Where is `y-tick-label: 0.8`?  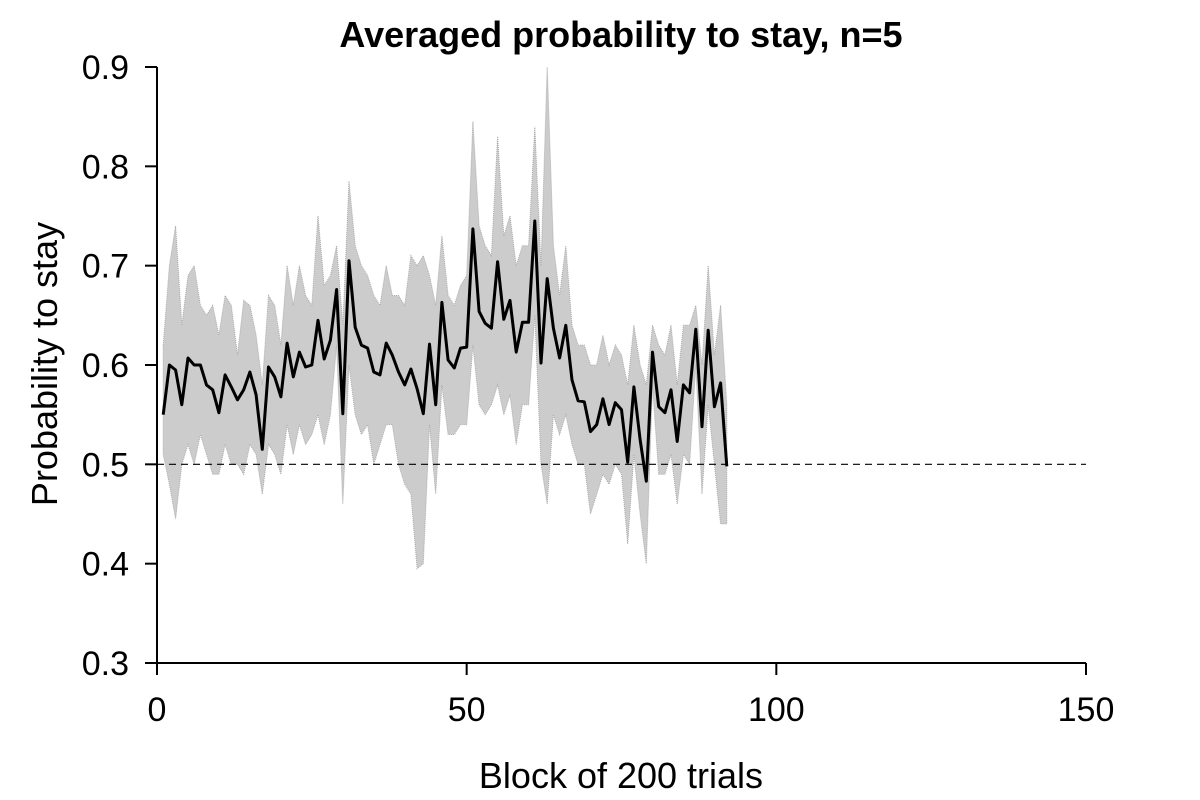 y-tick-label: 0.8 is located at coordinates (105, 167).